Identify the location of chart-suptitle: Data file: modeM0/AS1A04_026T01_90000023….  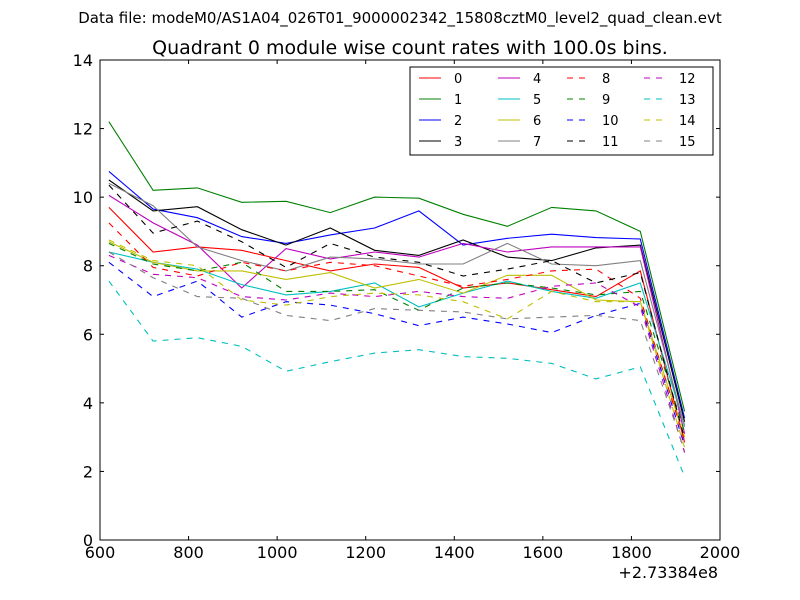
(400, 18).